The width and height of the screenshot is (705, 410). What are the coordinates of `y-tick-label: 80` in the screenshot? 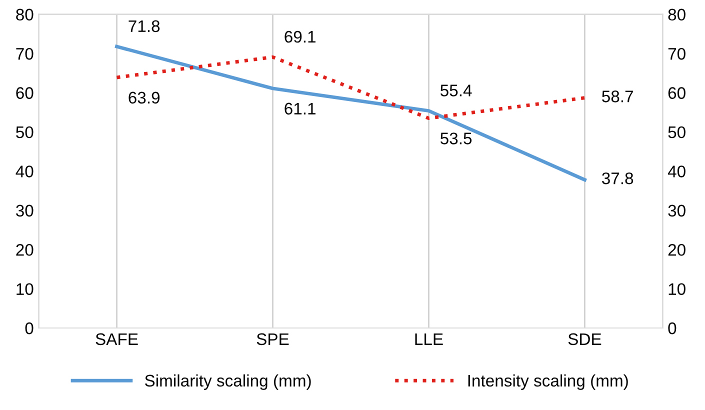 It's located at (25, 14).